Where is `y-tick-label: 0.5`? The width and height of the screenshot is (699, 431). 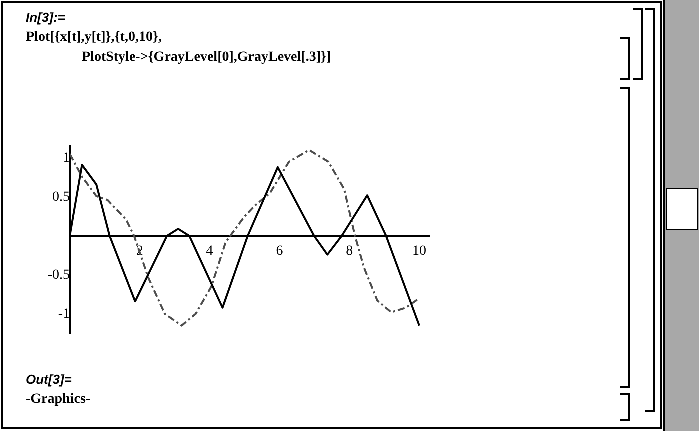 y-tick-label: 0.5 is located at coordinates (61, 197).